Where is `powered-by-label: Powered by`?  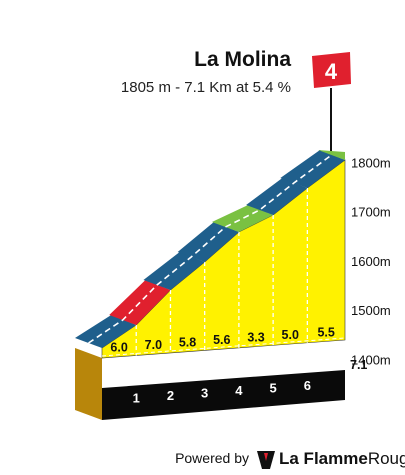
powered-by-label: Powered by is located at coordinates (212, 458).